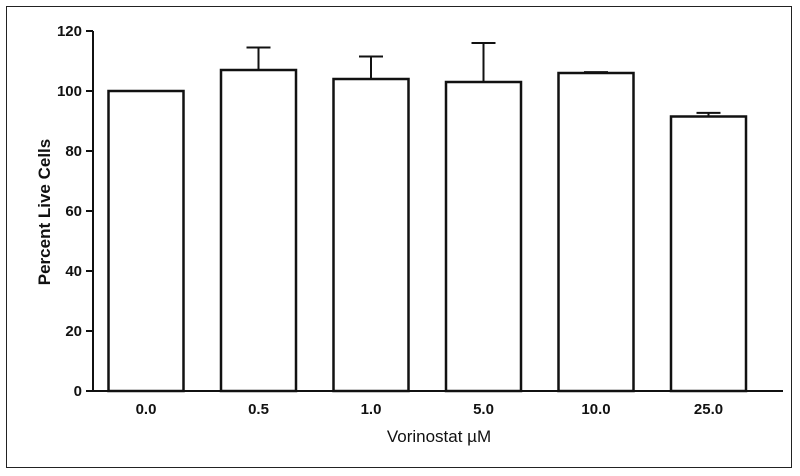 This screenshot has width=800, height=476. I want to click on y-tick-label: 120, so click(69, 31).